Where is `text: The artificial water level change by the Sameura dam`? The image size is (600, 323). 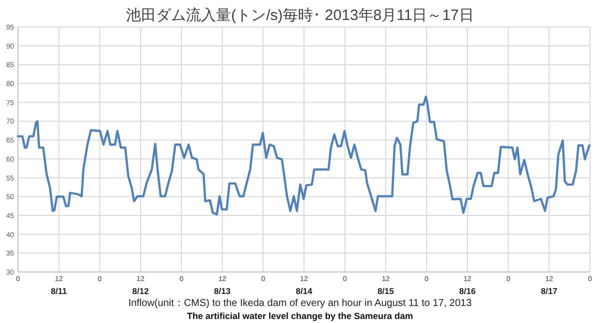 text: The artificial water level change by the Sameura dam is located at coordinates (300, 316).